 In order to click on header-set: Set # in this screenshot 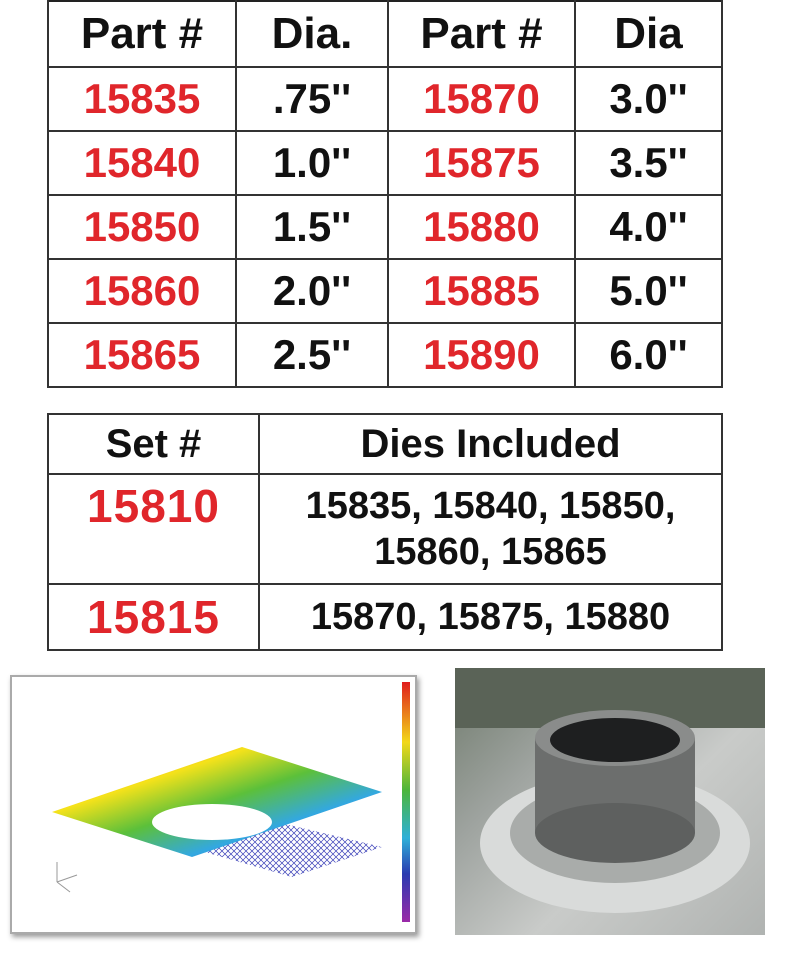, I will do `click(153, 444)`.